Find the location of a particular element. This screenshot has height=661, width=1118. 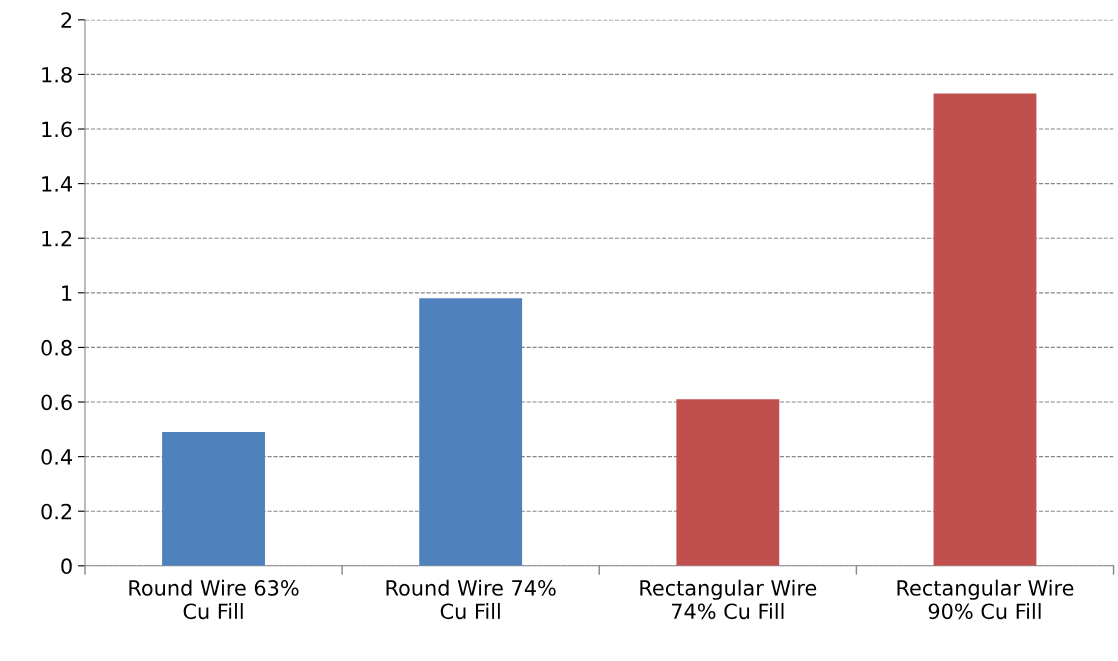

x-tick-label: Rectangular Wire 90% Cu Fill is located at coordinates (985, 599).